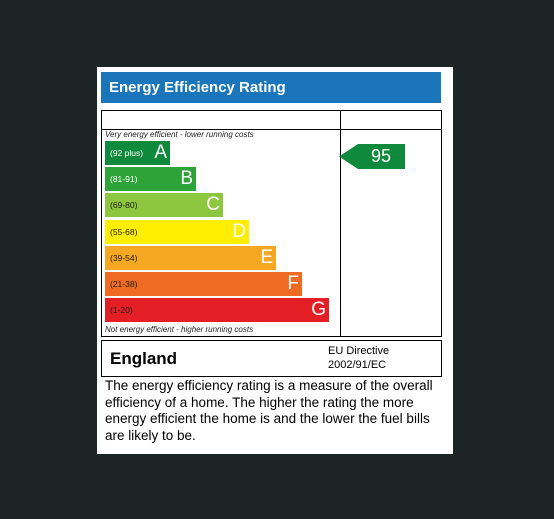 The width and height of the screenshot is (554, 519). I want to click on band-range: (92 plus), so click(127, 153).